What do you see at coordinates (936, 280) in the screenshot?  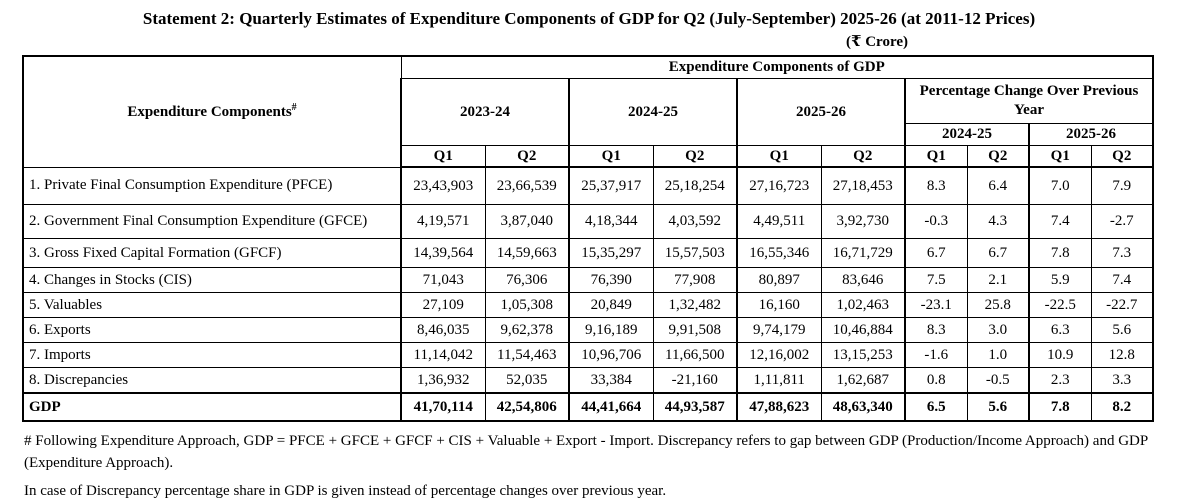 I see `value-cell: 7.5` at bounding box center [936, 280].